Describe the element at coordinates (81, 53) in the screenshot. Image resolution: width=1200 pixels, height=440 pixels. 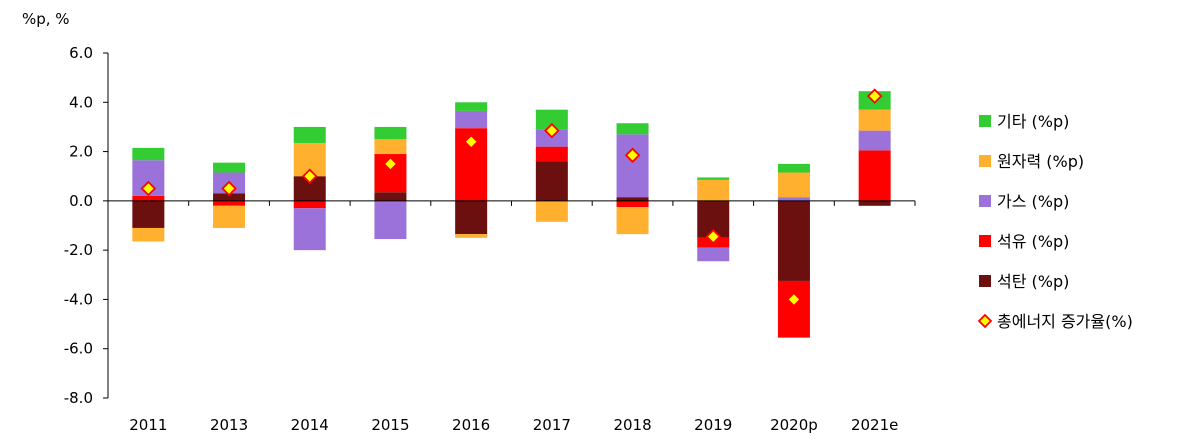
I see `y-tick-label: 6.0` at that location.